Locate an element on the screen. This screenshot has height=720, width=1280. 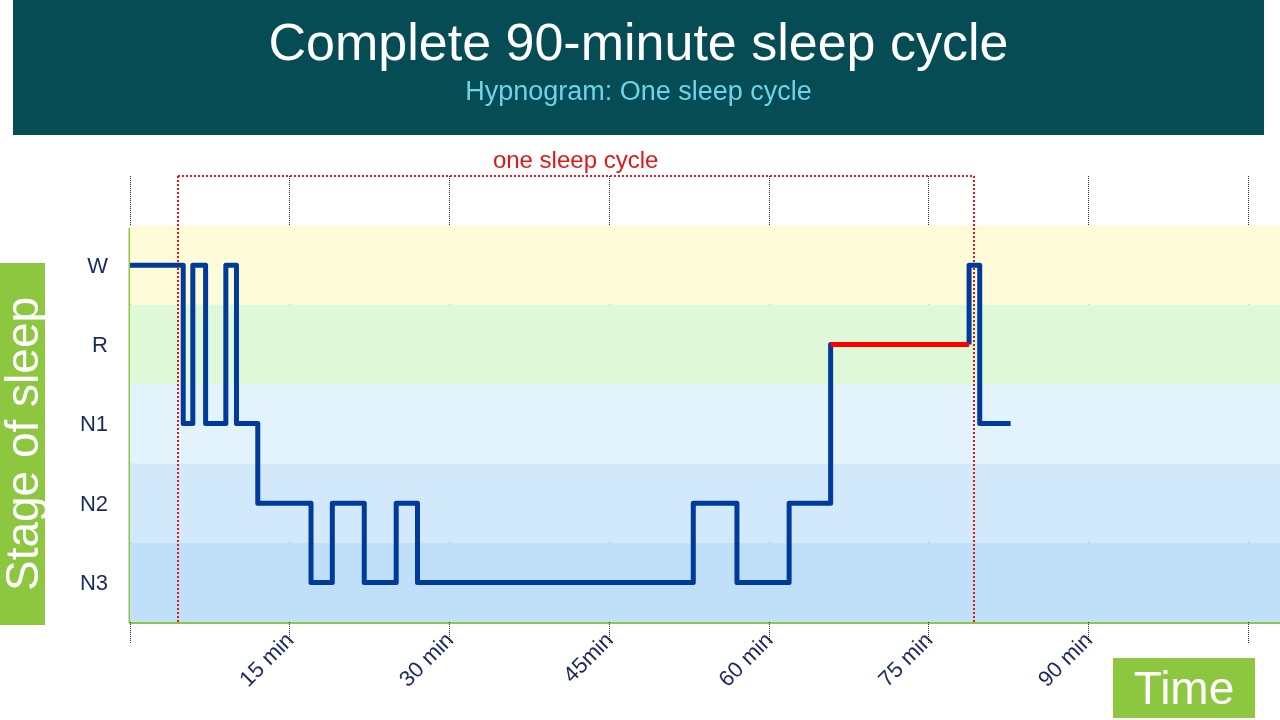
x-tick-label: 30 min is located at coordinates (426, 659).